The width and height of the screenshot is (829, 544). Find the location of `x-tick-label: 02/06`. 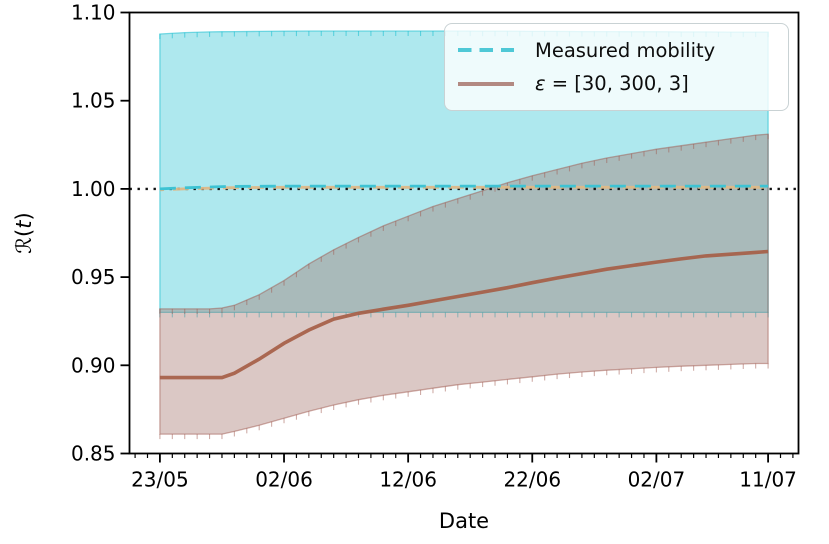

x-tick-label: 02/06 is located at coordinates (284, 480).